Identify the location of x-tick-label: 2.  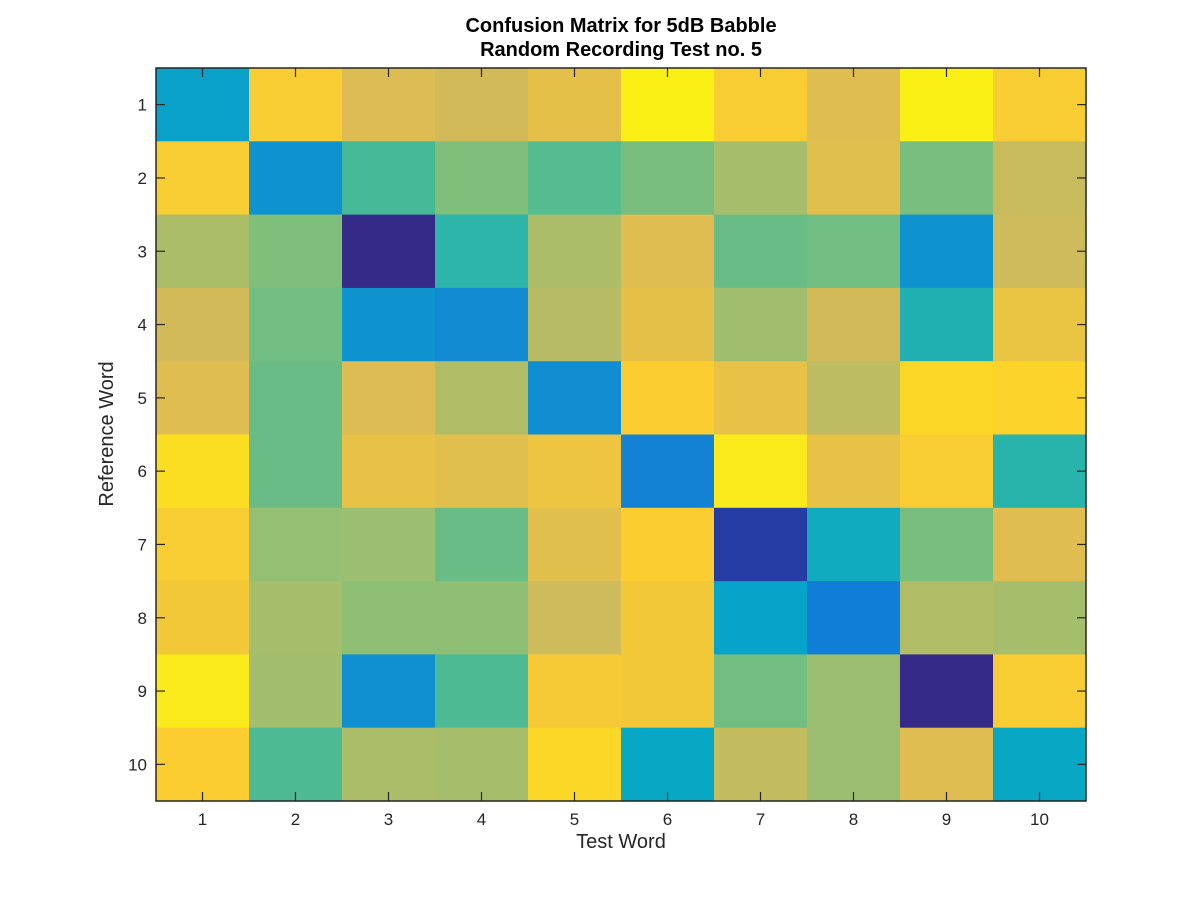
(295, 819).